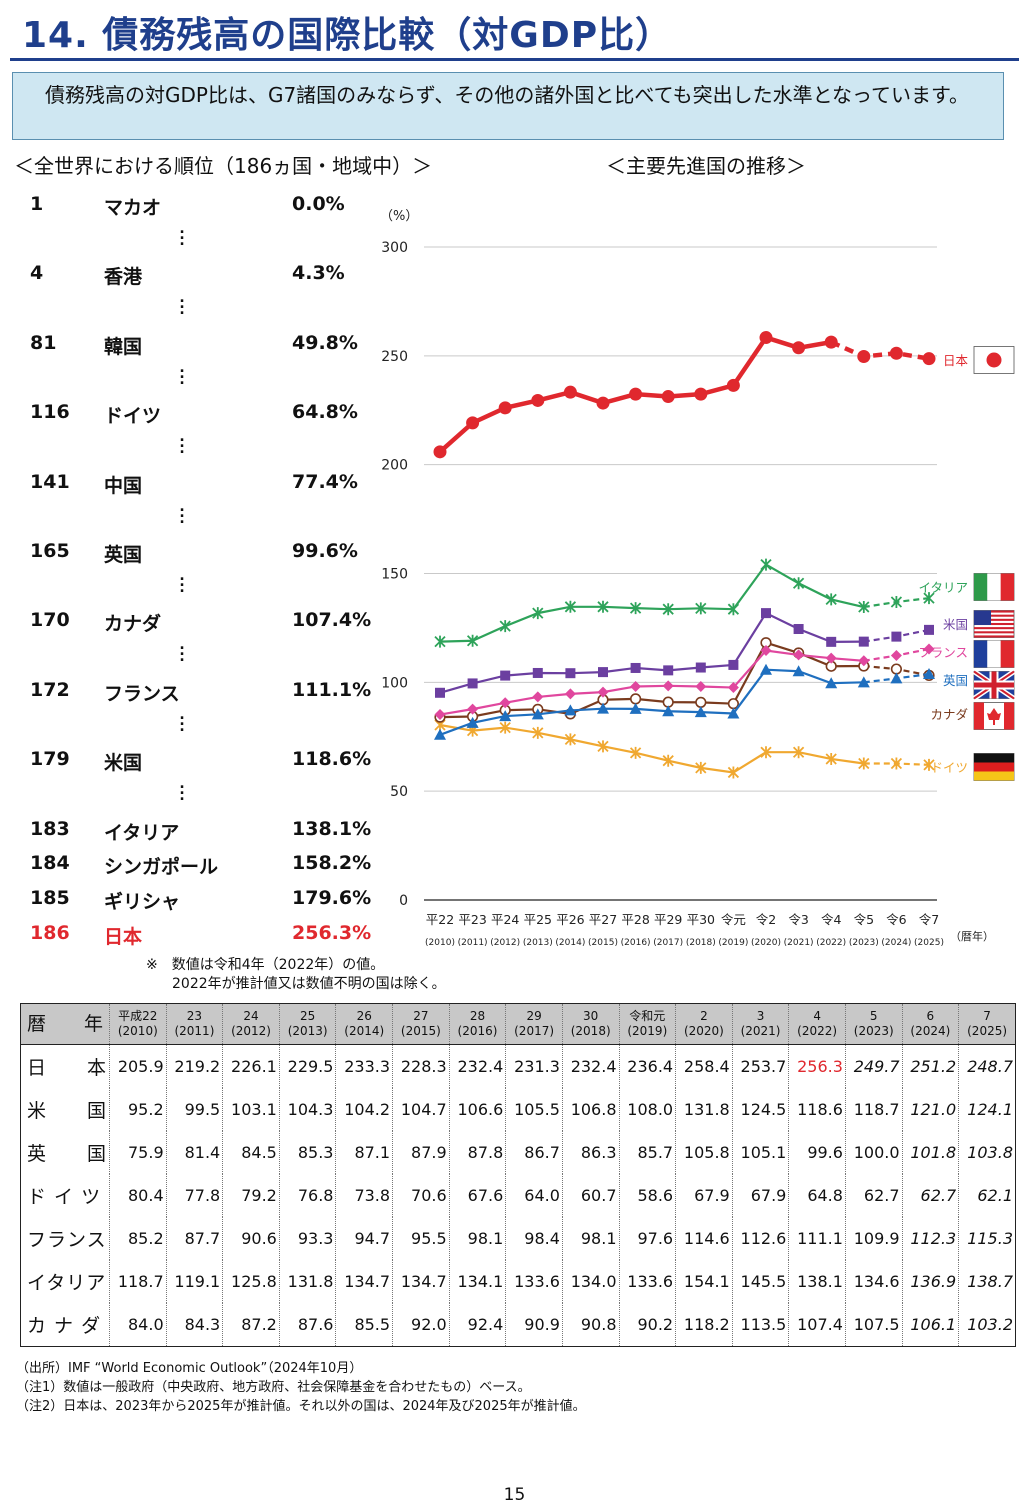 Image resolution: width=1029 pixels, height=1506 pixels. Describe the element at coordinates (930, 1238) in the screenshot. I see `table-cell: 112.3` at that location.